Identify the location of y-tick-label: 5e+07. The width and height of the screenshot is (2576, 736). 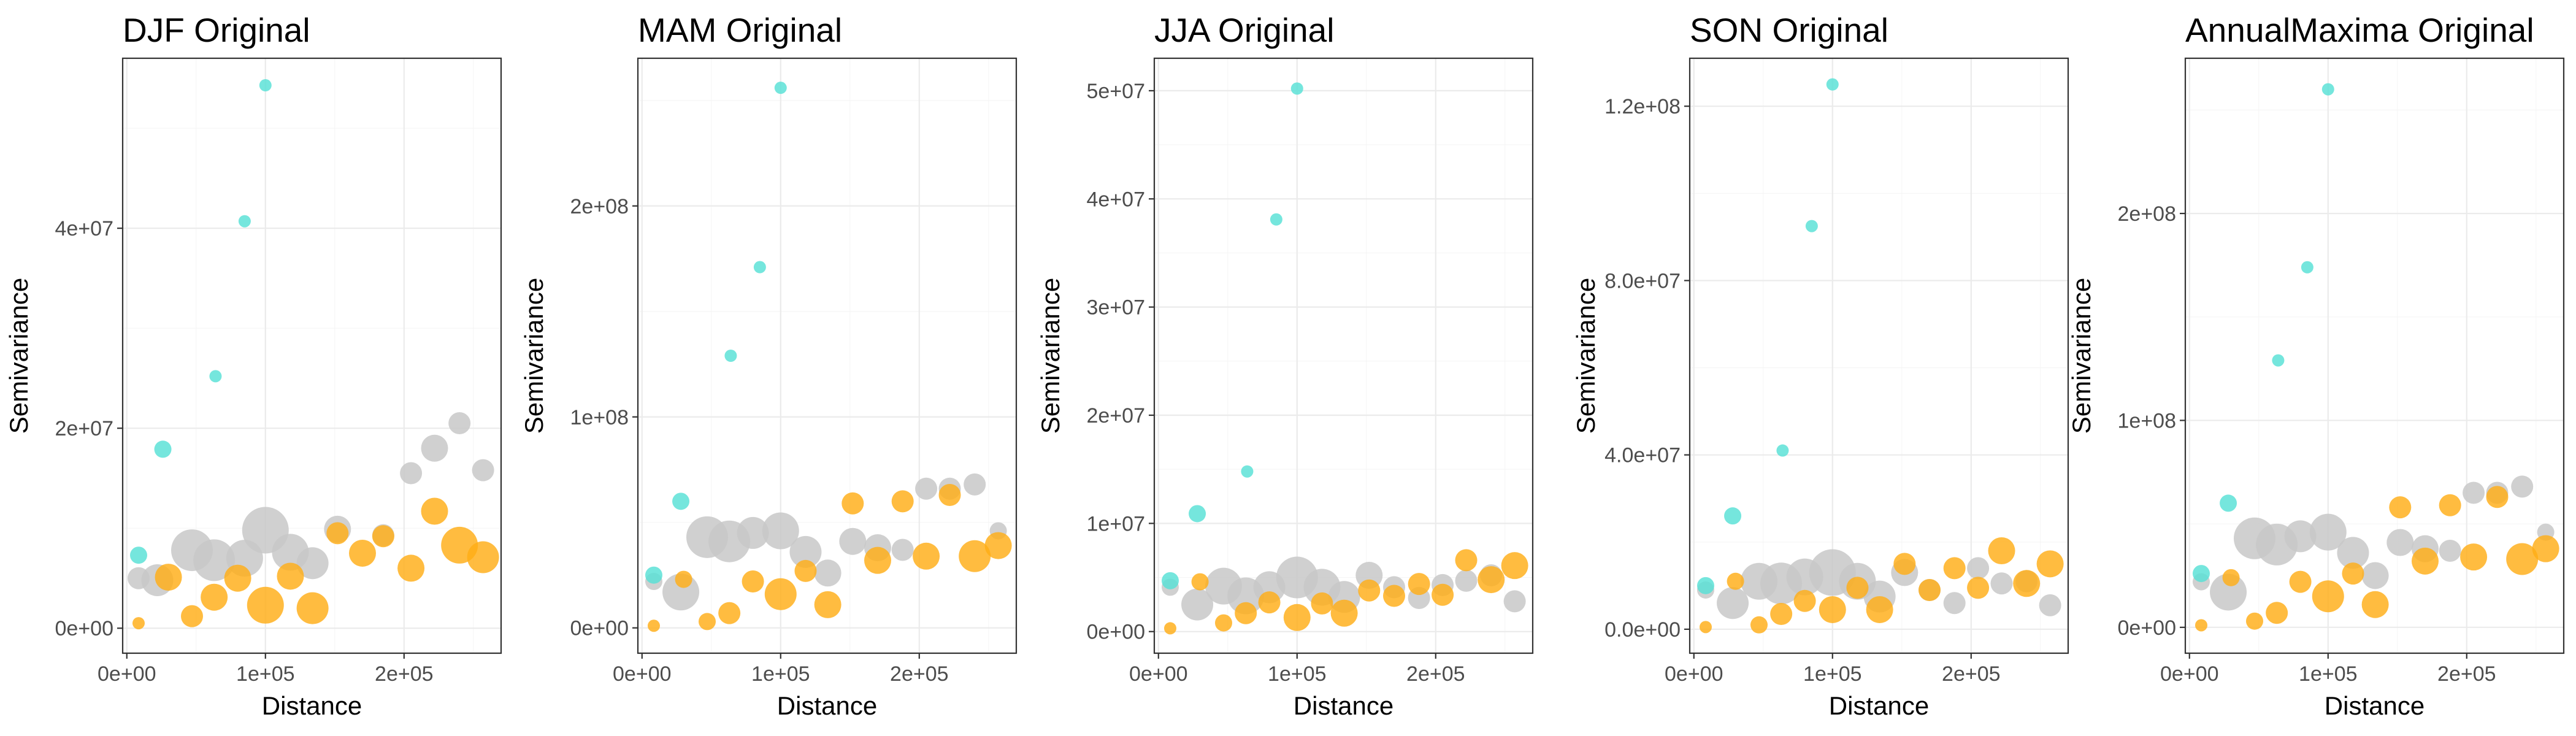
(1116, 91).